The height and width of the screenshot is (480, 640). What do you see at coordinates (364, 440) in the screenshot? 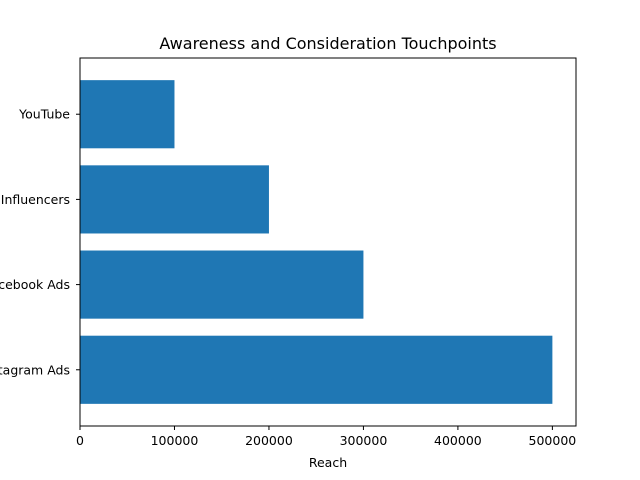
I see `x-tick-label: 300000` at bounding box center [364, 440].